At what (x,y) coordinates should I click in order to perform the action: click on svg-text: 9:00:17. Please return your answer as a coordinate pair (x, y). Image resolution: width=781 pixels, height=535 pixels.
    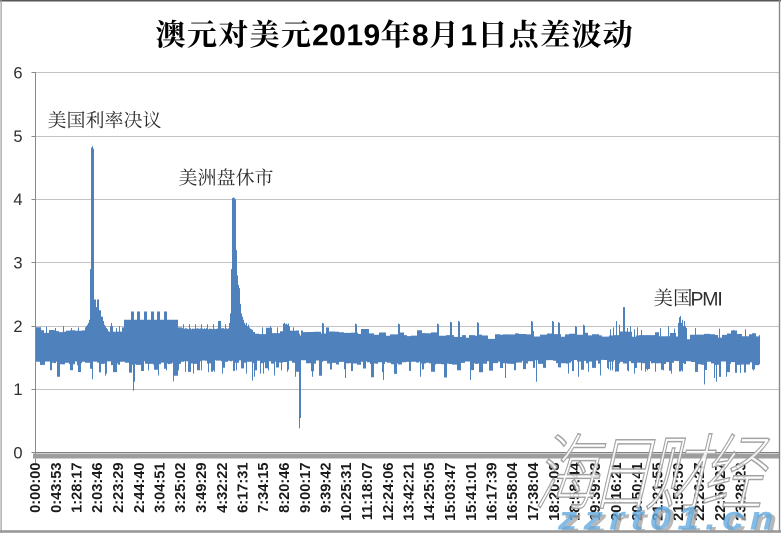
    Looking at the image, I should click on (306, 488).